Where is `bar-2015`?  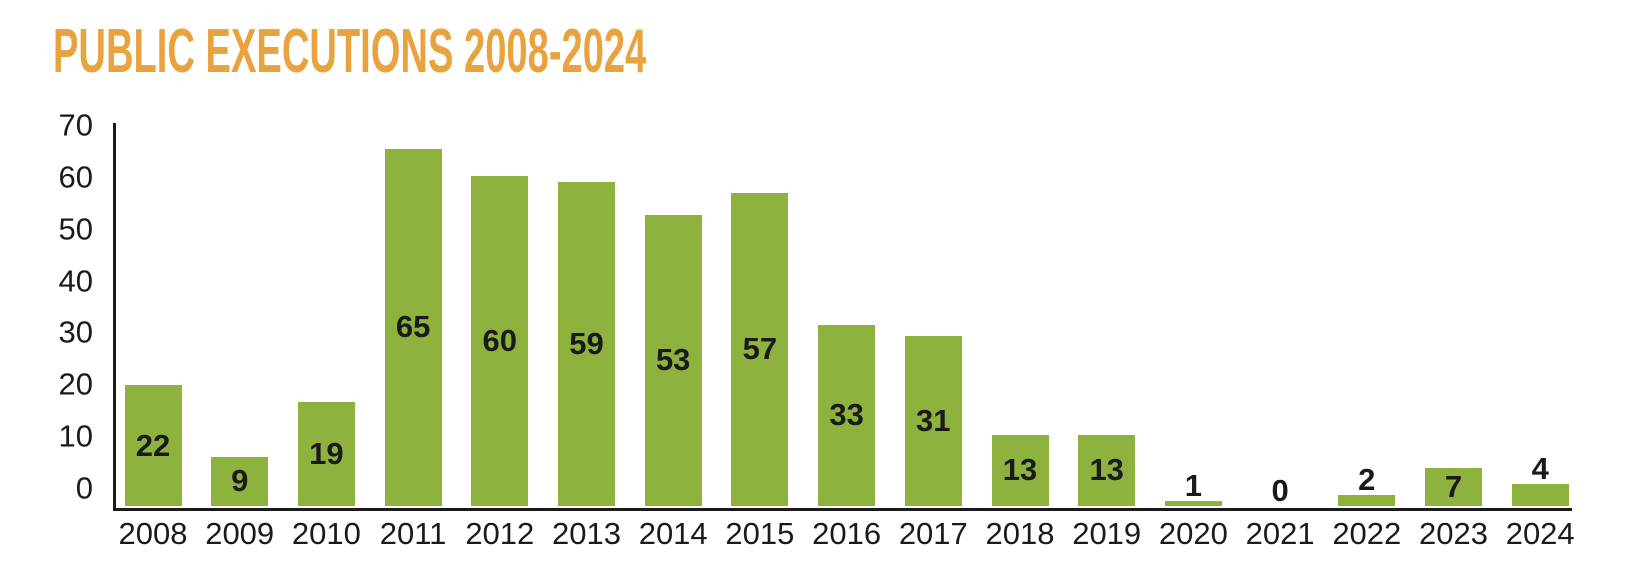 bar-2015 is located at coordinates (760, 349).